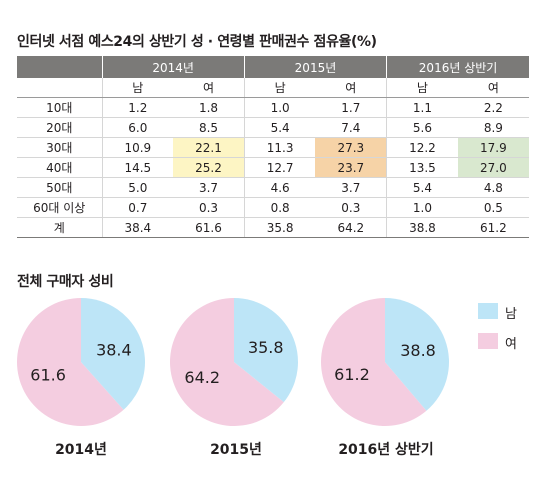  I want to click on row-label: 20대, so click(60, 127).